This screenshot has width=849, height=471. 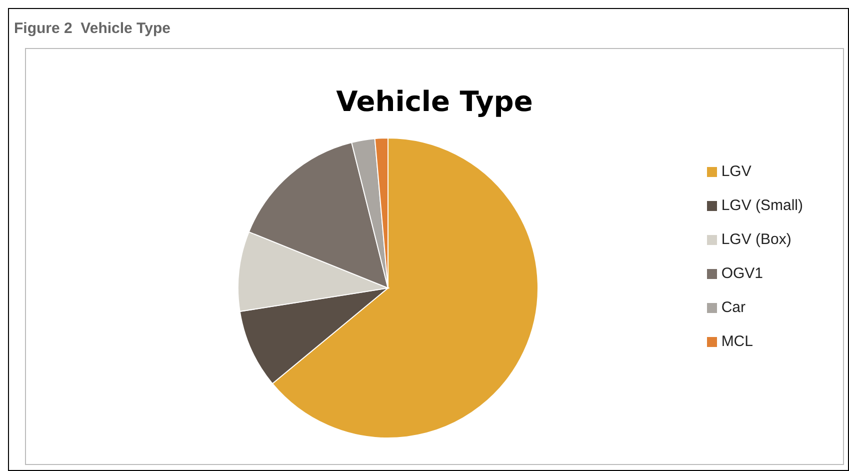 I want to click on legend-label: LGV (Box), so click(x=756, y=239).